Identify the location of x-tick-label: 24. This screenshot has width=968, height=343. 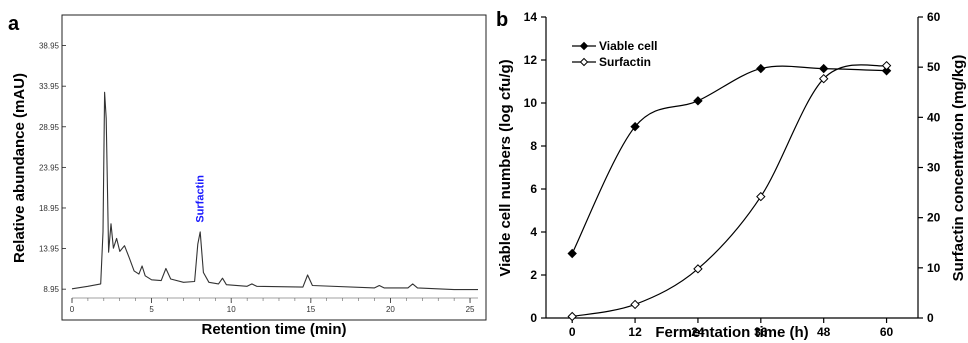
(698, 332).